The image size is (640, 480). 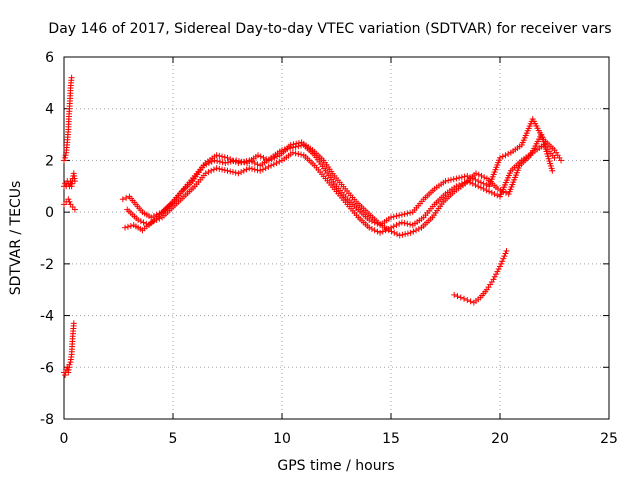 I want to click on x-tick-label: 5, so click(x=173, y=439).